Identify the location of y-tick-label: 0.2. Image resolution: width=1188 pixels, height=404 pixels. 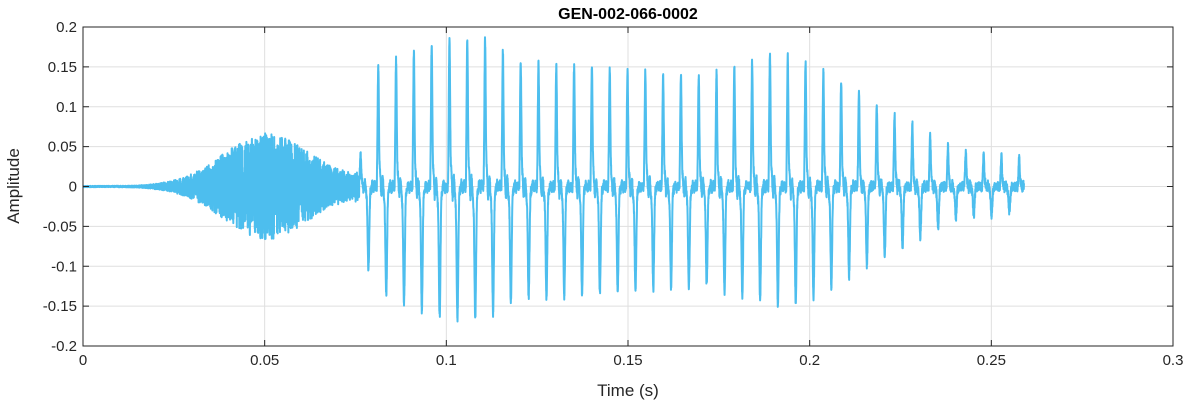
(66, 27).